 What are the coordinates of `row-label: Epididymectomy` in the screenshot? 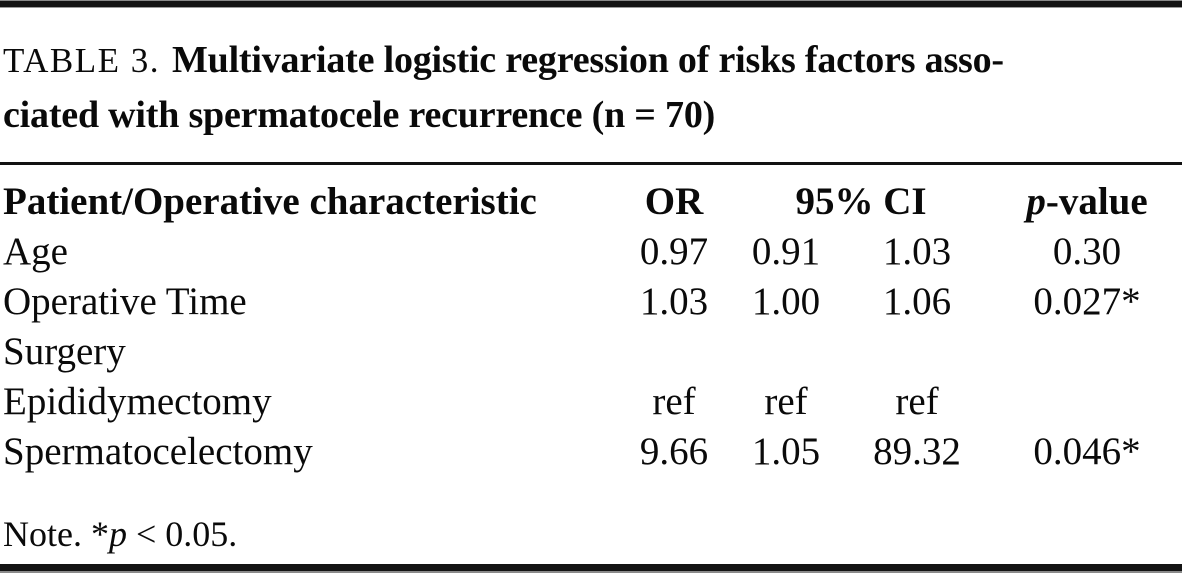 It's located at (137, 401).